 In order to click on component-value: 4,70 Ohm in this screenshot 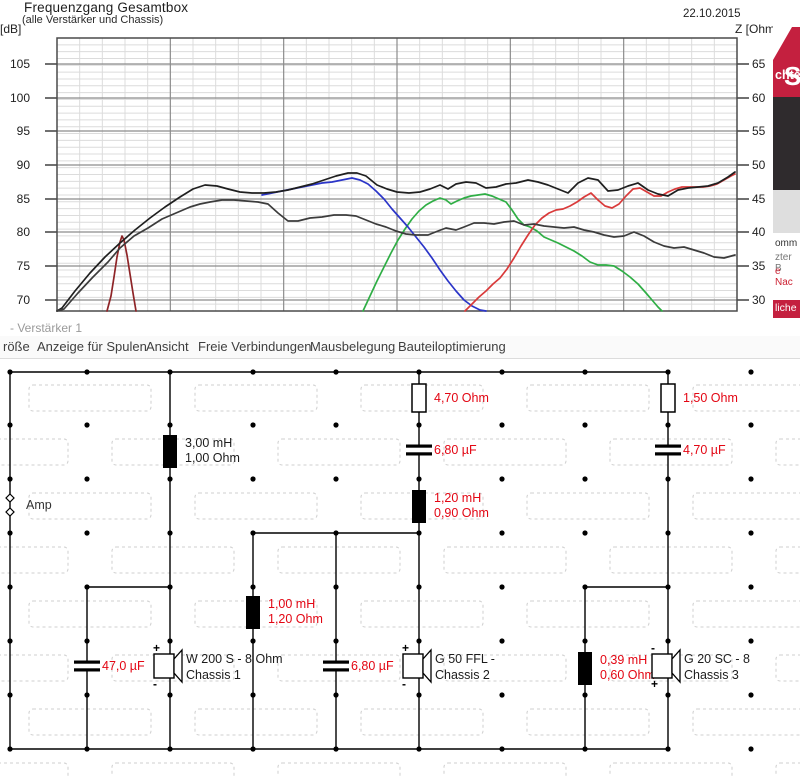, I will do `click(461, 398)`.